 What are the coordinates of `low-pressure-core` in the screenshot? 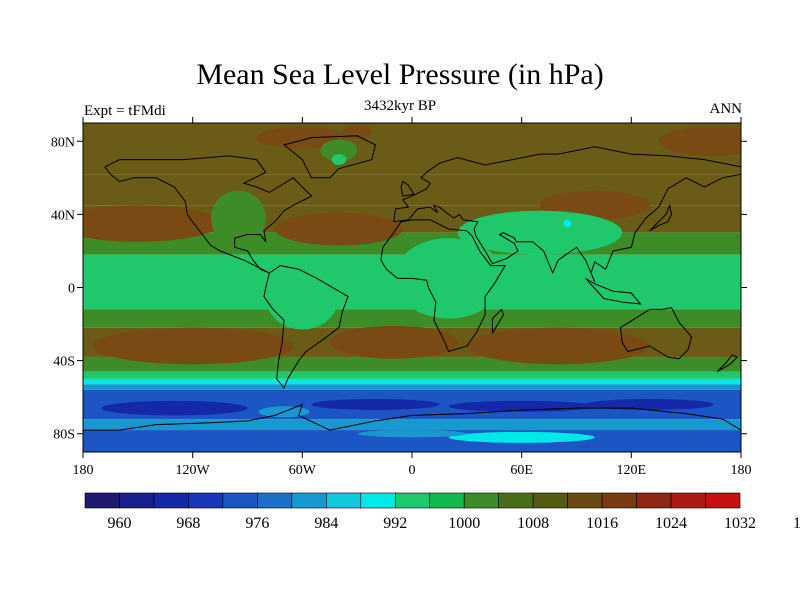 It's located at (567, 223).